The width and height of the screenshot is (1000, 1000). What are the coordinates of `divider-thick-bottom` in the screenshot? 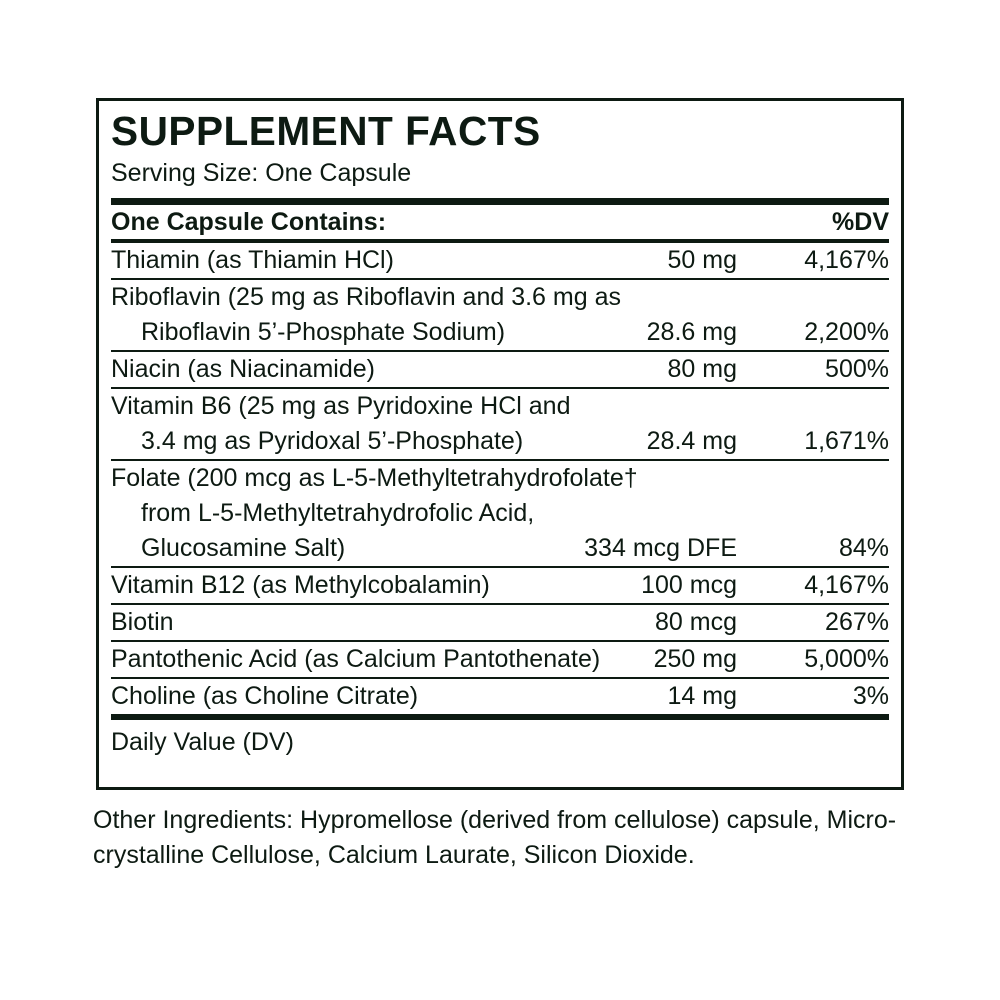 It's located at (500, 717).